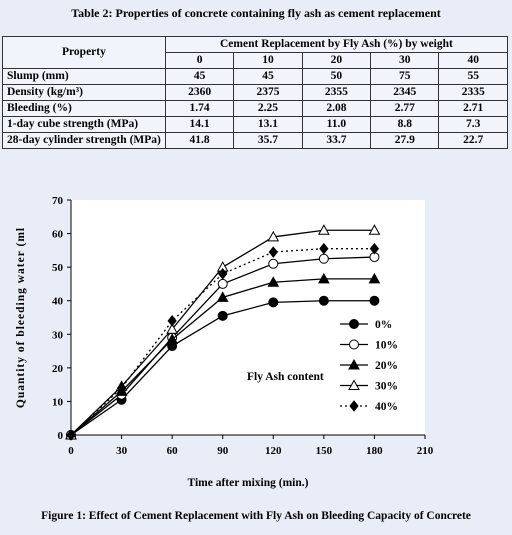 The image size is (512, 535). Describe the element at coordinates (84, 52) in the screenshot. I see `property-header: Property` at that location.